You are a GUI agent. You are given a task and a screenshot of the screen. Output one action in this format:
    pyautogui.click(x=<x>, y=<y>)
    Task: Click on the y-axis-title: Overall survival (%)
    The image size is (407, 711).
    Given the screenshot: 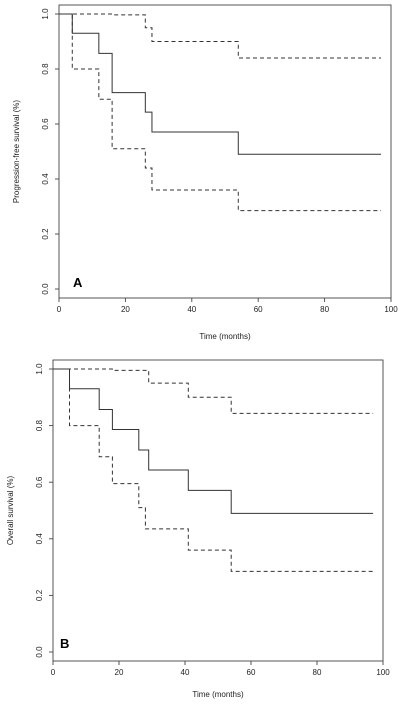 What is the action you would take?
    pyautogui.click(x=10, y=510)
    